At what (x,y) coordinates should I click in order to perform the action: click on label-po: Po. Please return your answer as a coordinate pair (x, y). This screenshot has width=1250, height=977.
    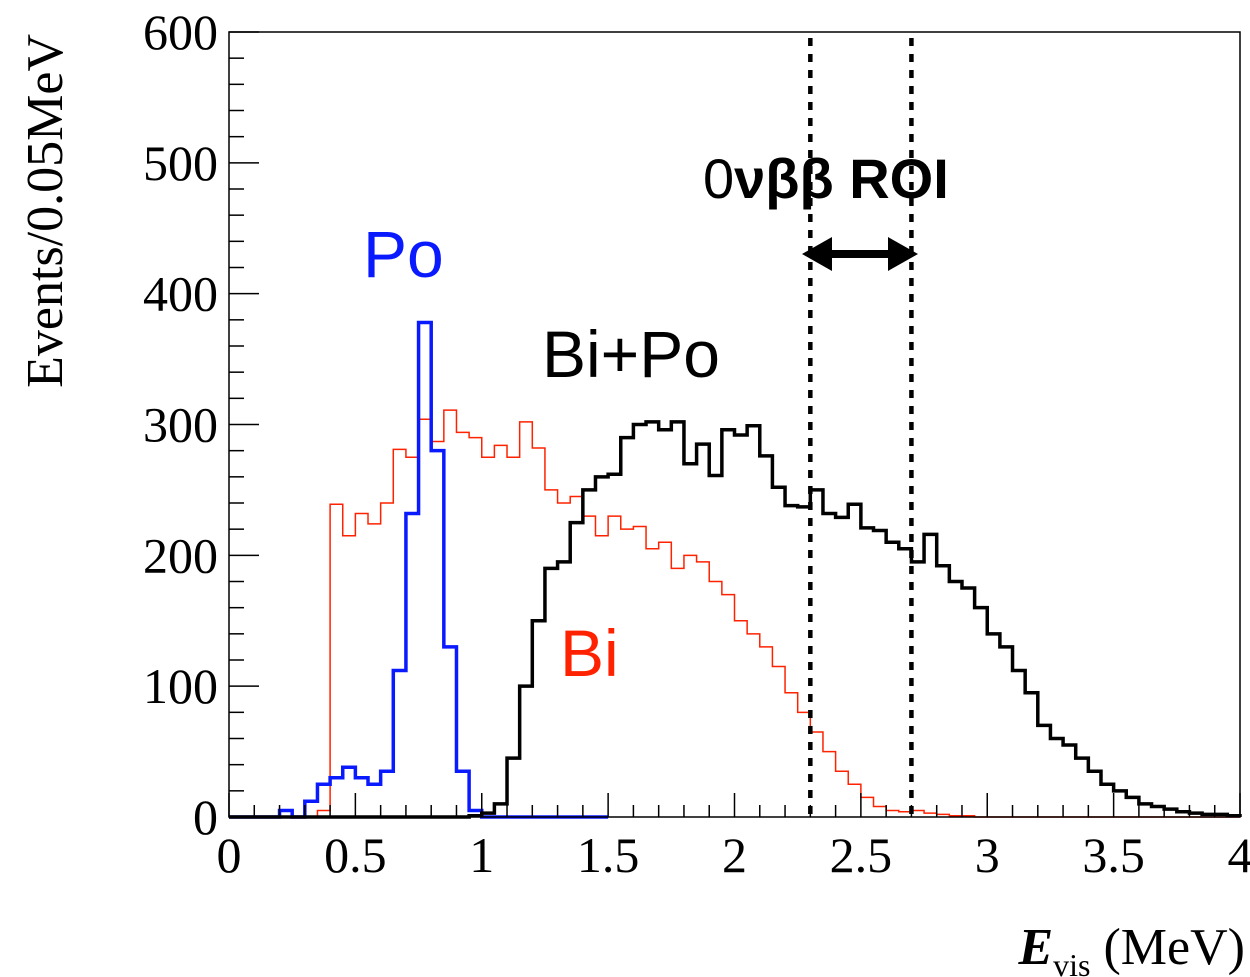
    Looking at the image, I should click on (403, 254).